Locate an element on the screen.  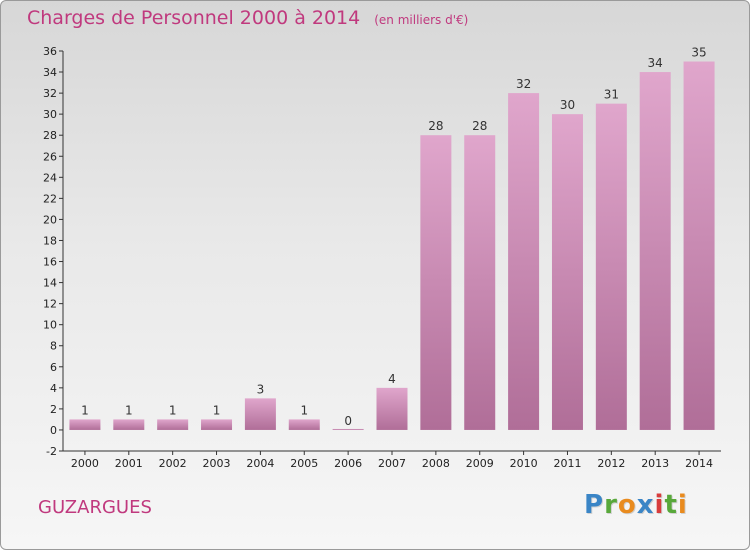
x-tick-label: 2009 is located at coordinates (480, 463).